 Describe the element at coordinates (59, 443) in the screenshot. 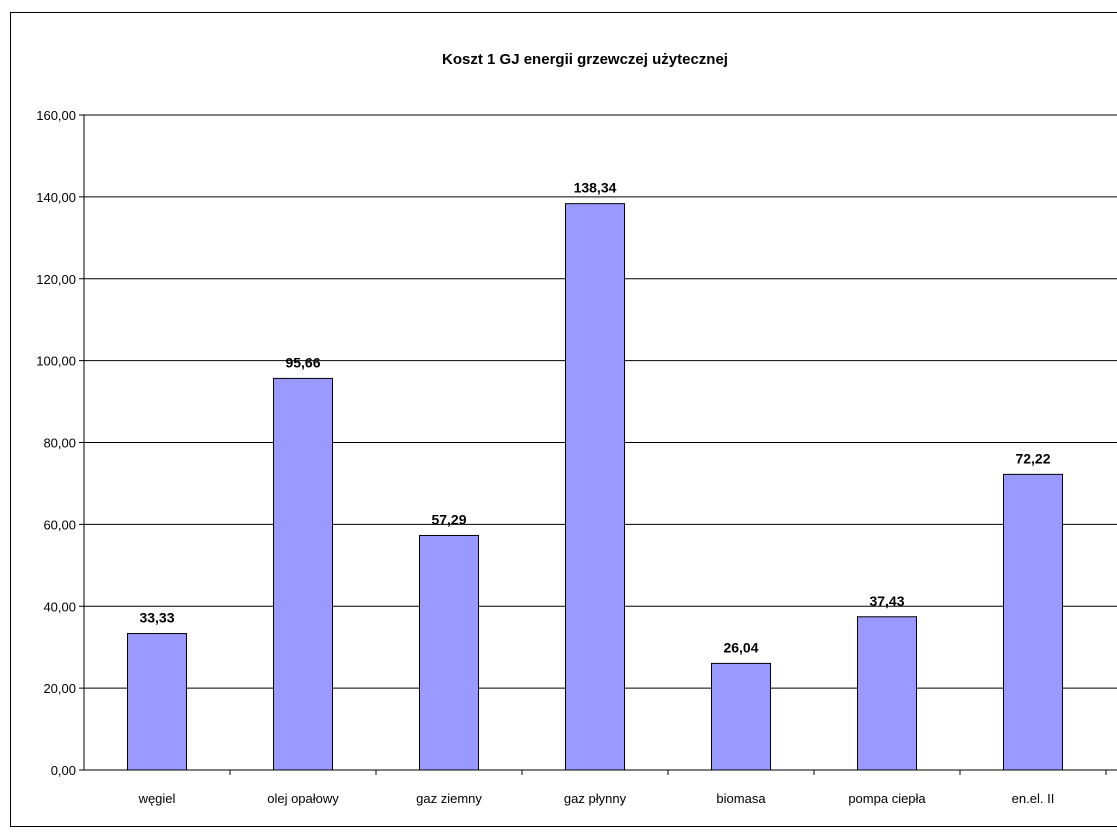

I see `y-tick-label: 80,00` at that location.